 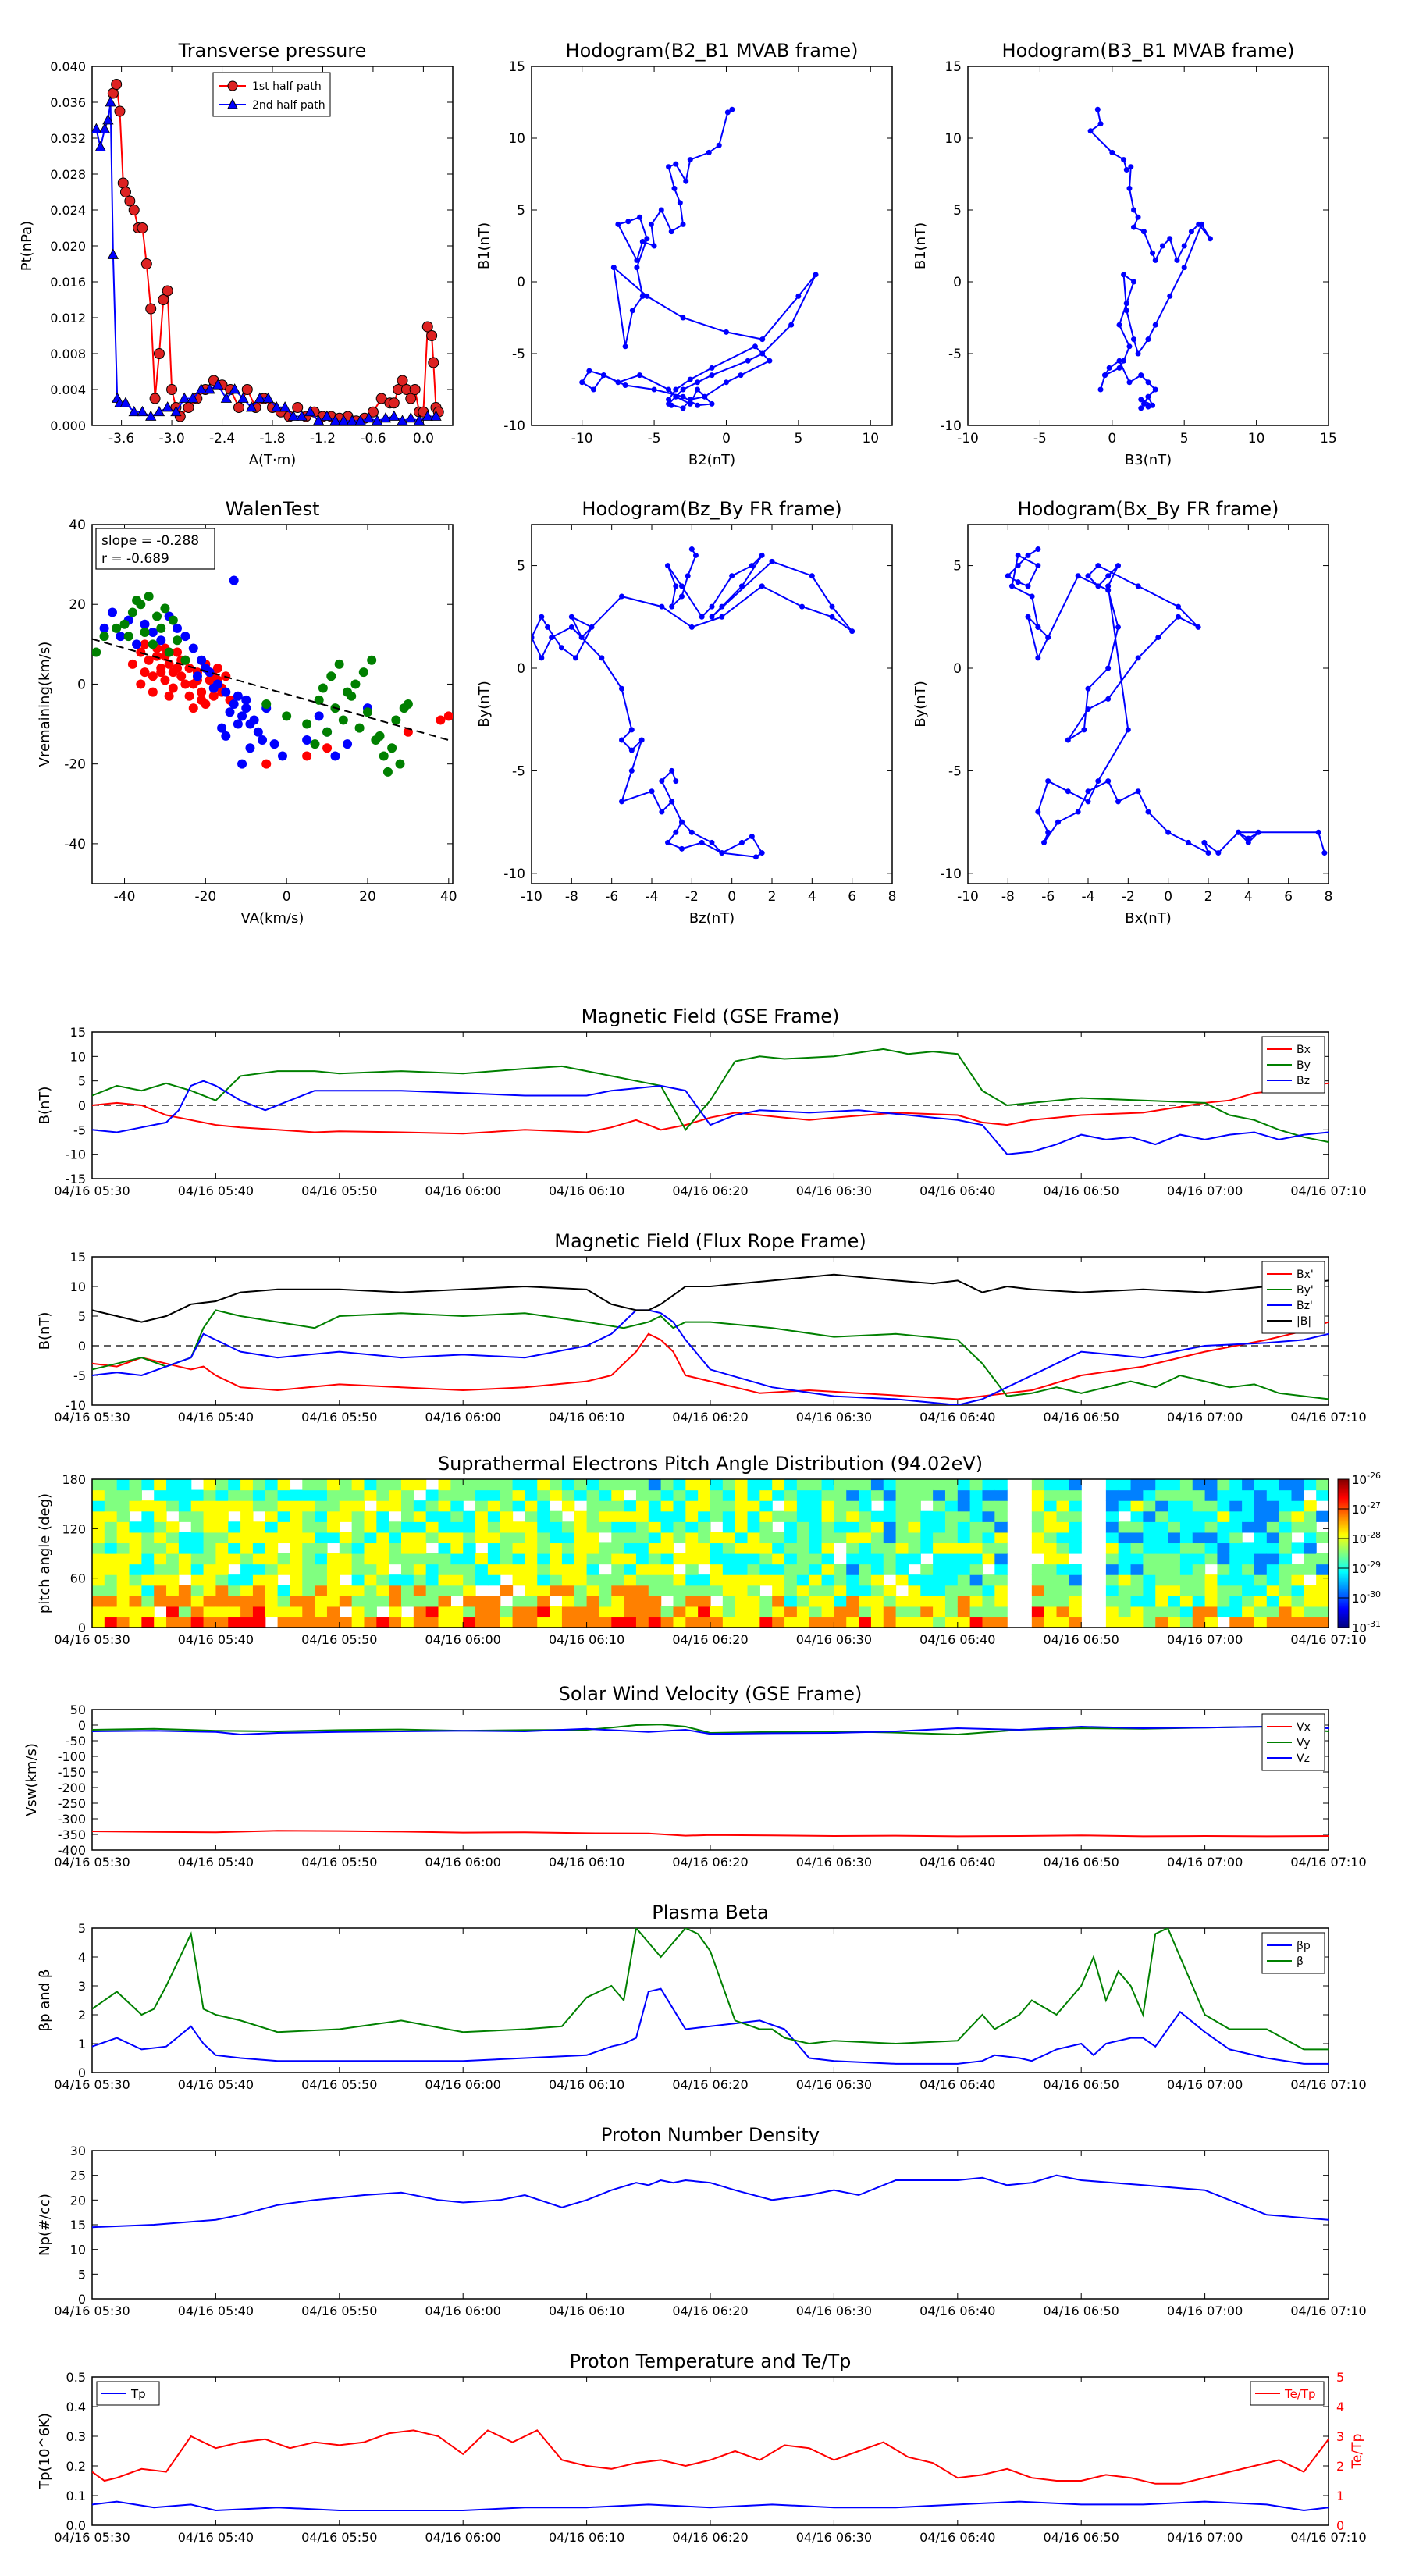 I want to click on x-tick-label: 04/16 06:20, so click(x=710, y=2084).